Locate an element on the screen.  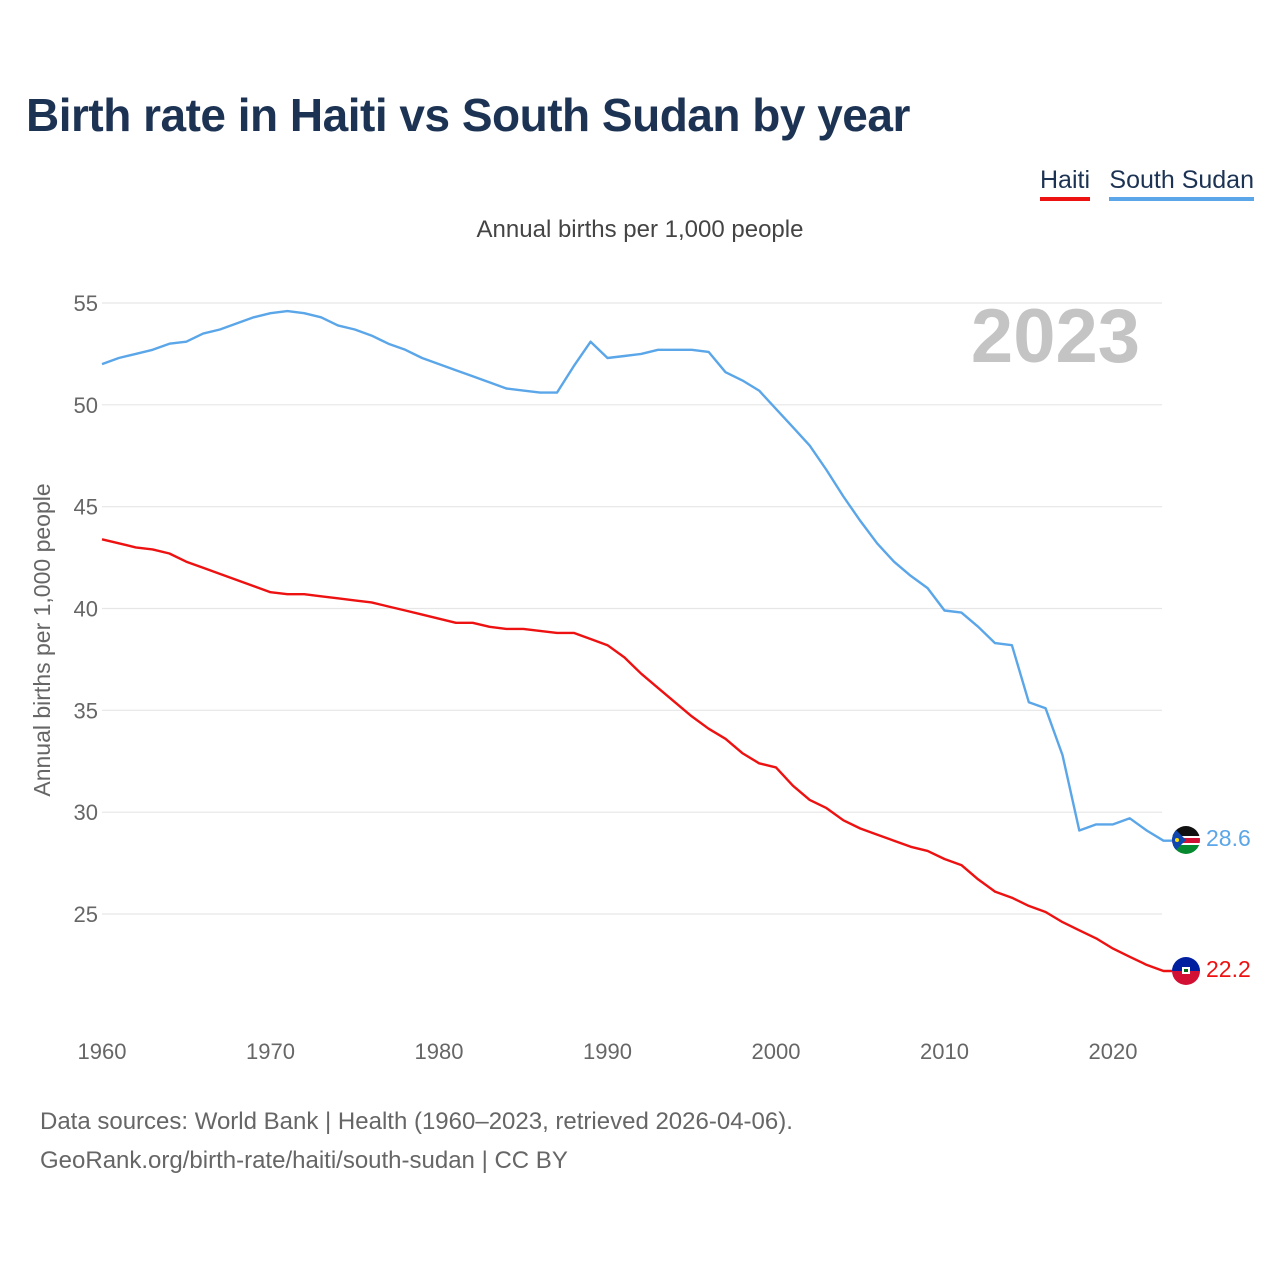
y-tick-label: 35 is located at coordinates (86, 710).